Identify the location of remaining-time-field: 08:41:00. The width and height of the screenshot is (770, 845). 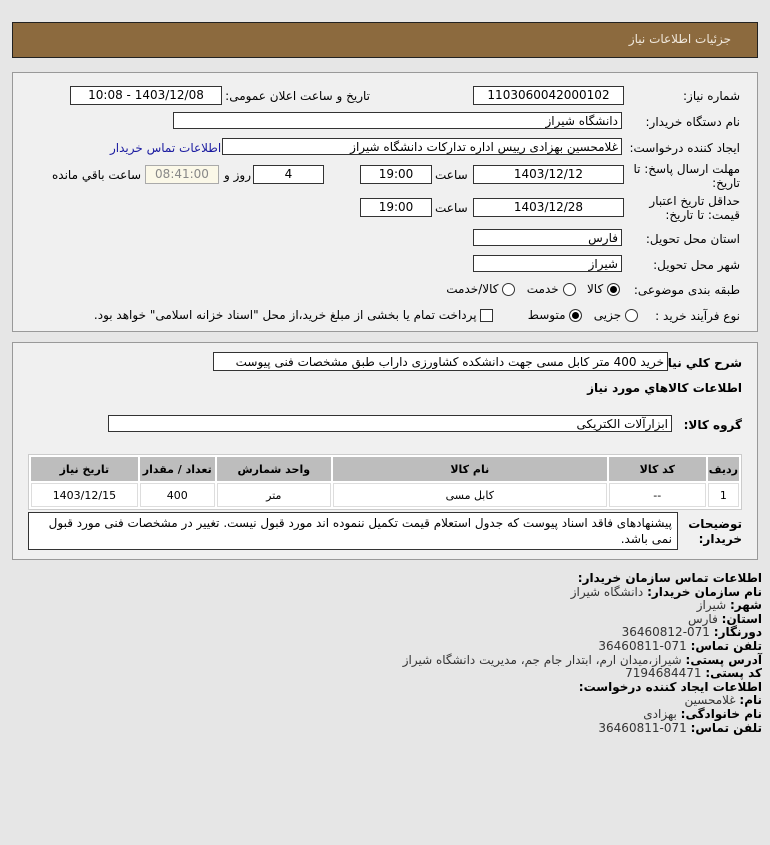
(182, 174).